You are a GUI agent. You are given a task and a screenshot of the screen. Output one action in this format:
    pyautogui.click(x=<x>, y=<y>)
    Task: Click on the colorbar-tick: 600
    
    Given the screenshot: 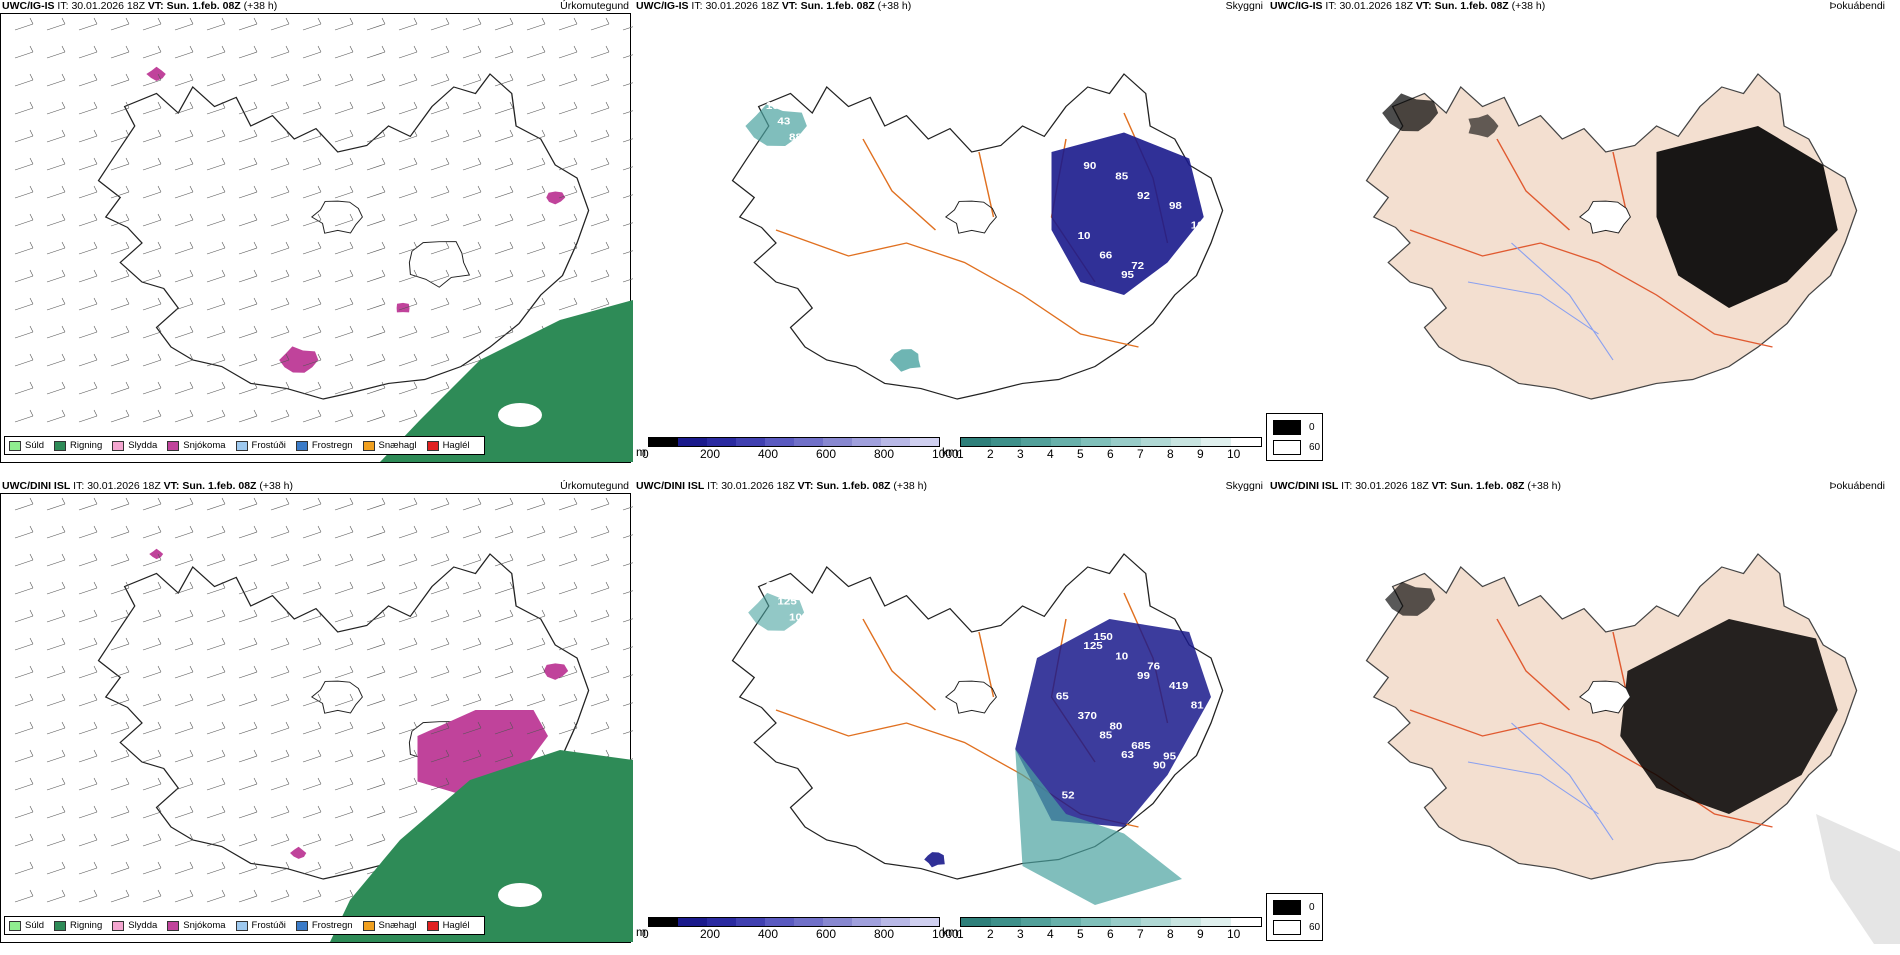 What is the action you would take?
    pyautogui.click(x=826, y=934)
    